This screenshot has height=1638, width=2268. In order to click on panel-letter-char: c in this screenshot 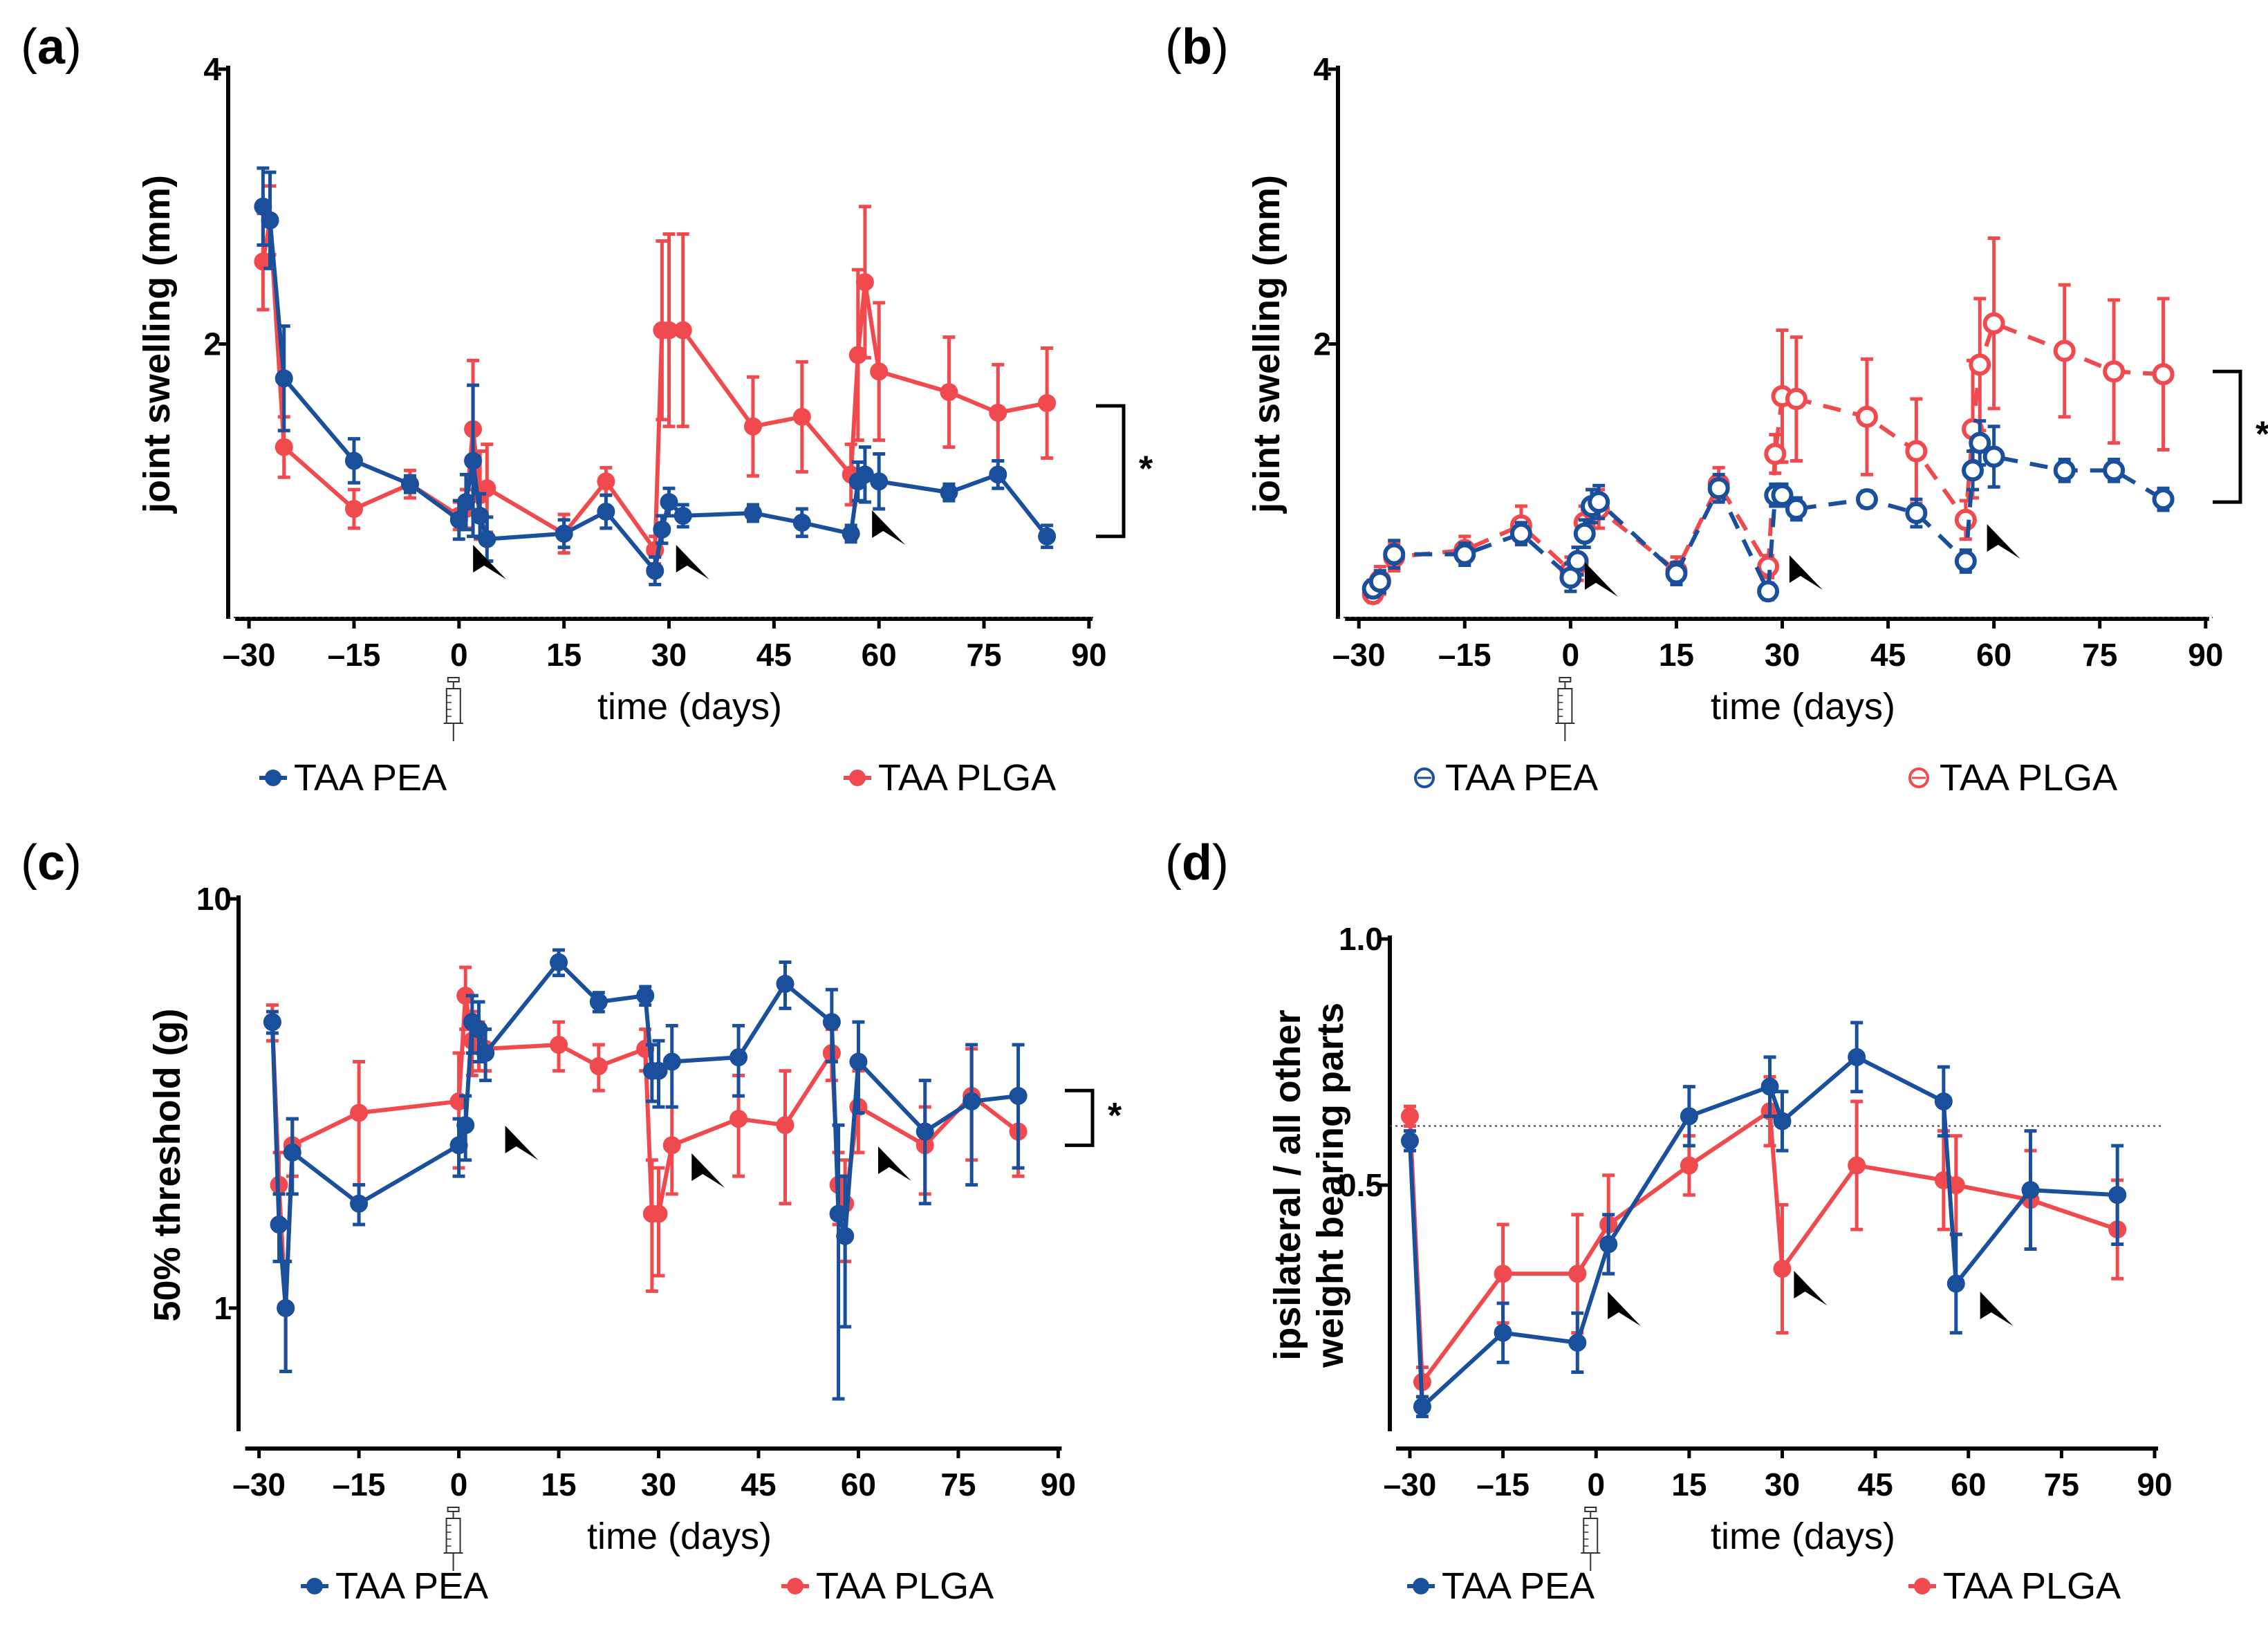, I will do `click(51, 863)`.